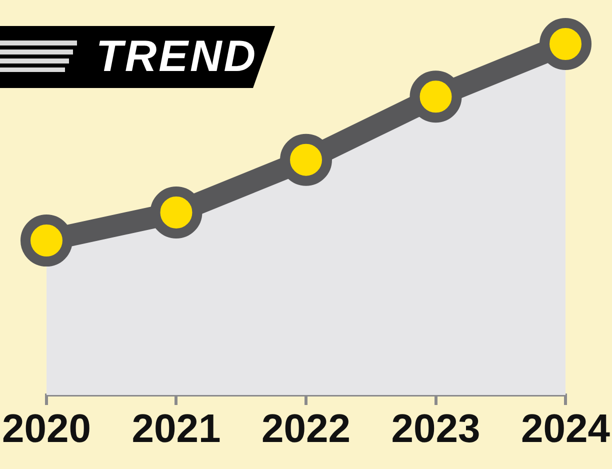 This screenshot has width=612, height=469. What do you see at coordinates (566, 429) in the screenshot?
I see `x-tick-label: 2024` at bounding box center [566, 429].